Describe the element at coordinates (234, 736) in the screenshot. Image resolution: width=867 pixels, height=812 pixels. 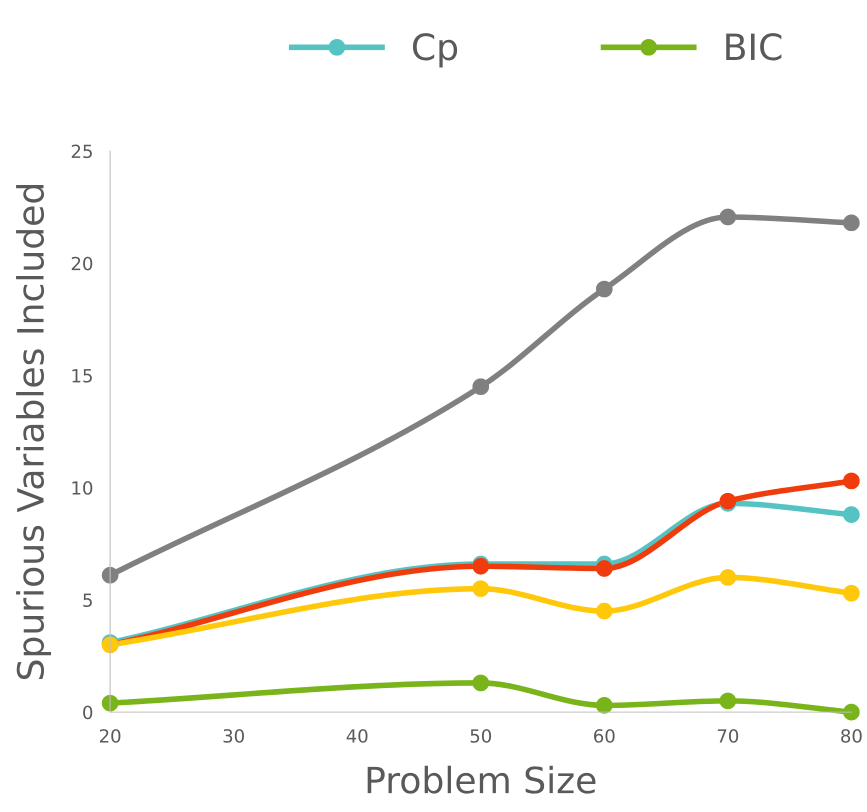
I see `x-tick-label: 30` at that location.